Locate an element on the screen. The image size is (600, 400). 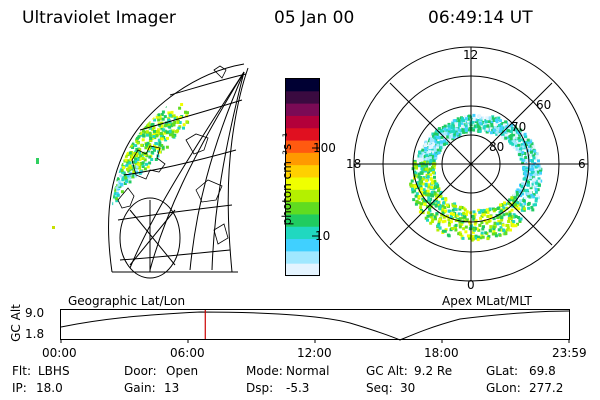
seq-value: 30 is located at coordinates (408, 388).